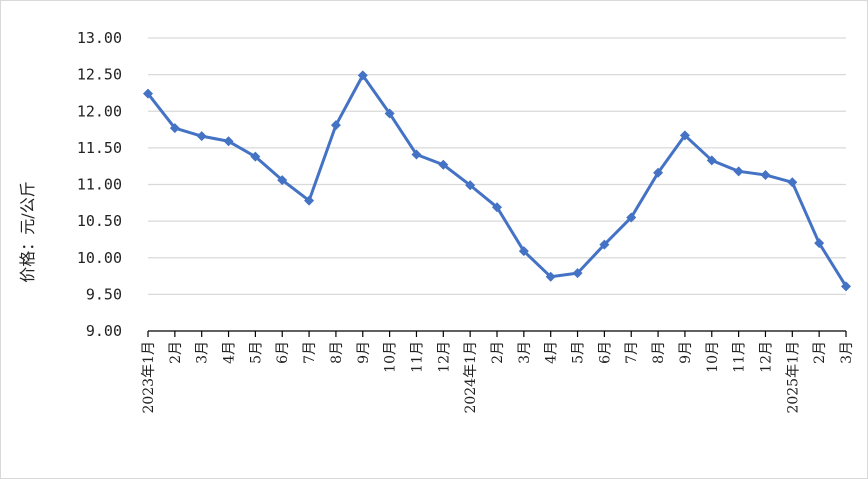 The width and height of the screenshot is (868, 479). What do you see at coordinates (104, 331) in the screenshot?
I see `y-tick-label: 9.00` at bounding box center [104, 331].